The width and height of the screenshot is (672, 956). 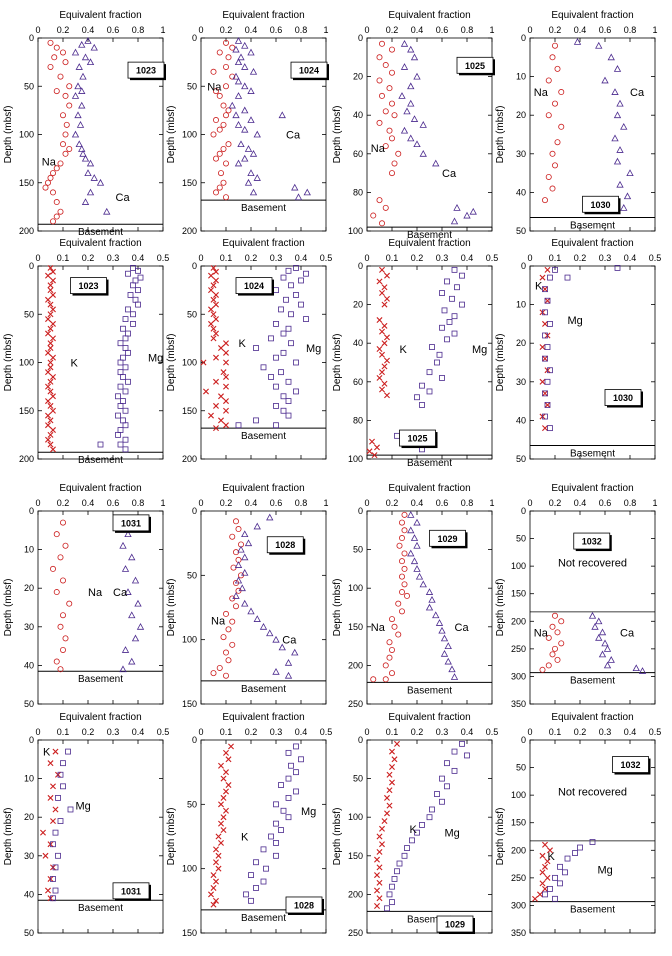 I want to click on y-axis-title: Depth (mbsf), so click(x=171, y=608).